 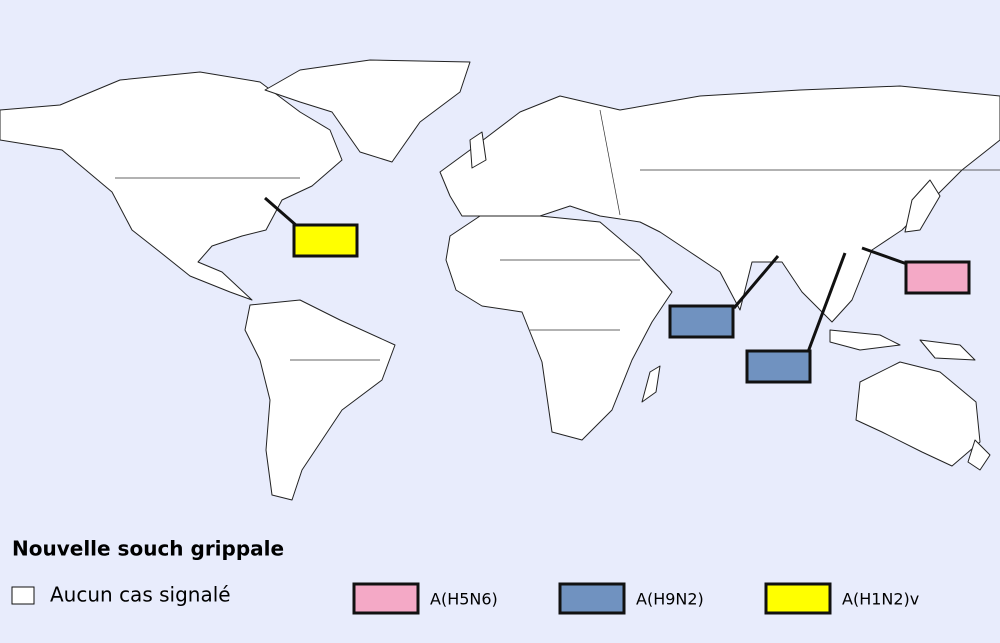 I want to click on legend-label: A(H9N2), so click(x=670, y=599).